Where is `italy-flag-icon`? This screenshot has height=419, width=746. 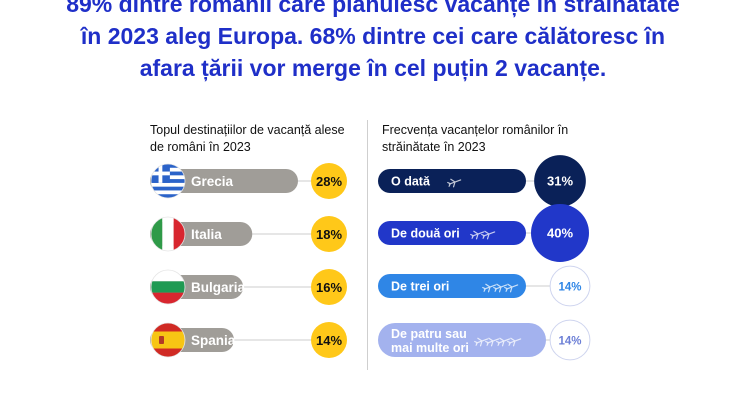
italy-flag-icon is located at coordinates (168, 234).